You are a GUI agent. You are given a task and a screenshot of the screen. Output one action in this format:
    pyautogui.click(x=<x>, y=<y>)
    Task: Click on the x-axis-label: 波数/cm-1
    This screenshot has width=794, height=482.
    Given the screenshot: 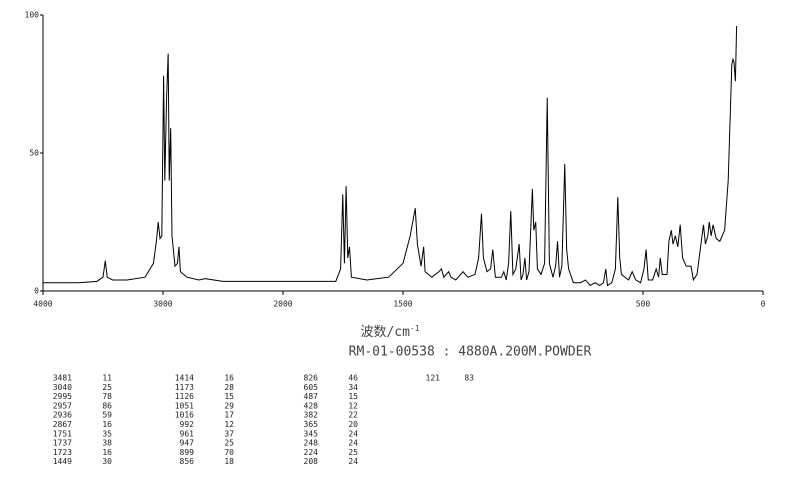 What is the action you would take?
    pyautogui.click(x=389, y=332)
    